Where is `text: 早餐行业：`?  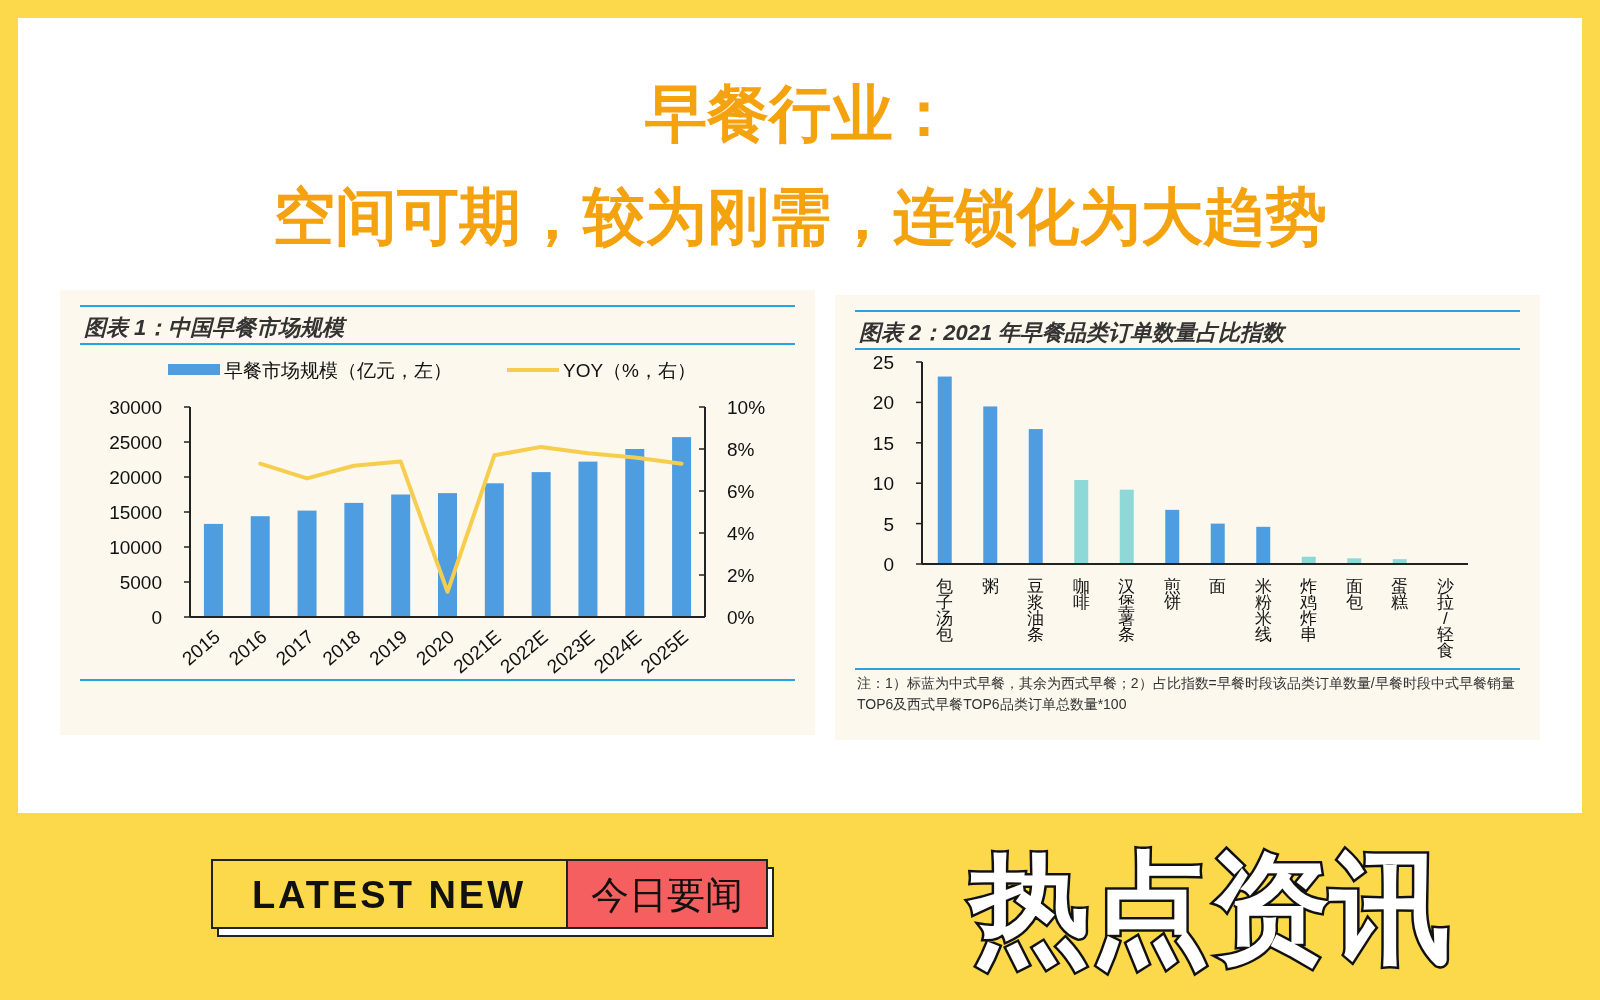
text: 早餐行业： is located at coordinates (799, 113).